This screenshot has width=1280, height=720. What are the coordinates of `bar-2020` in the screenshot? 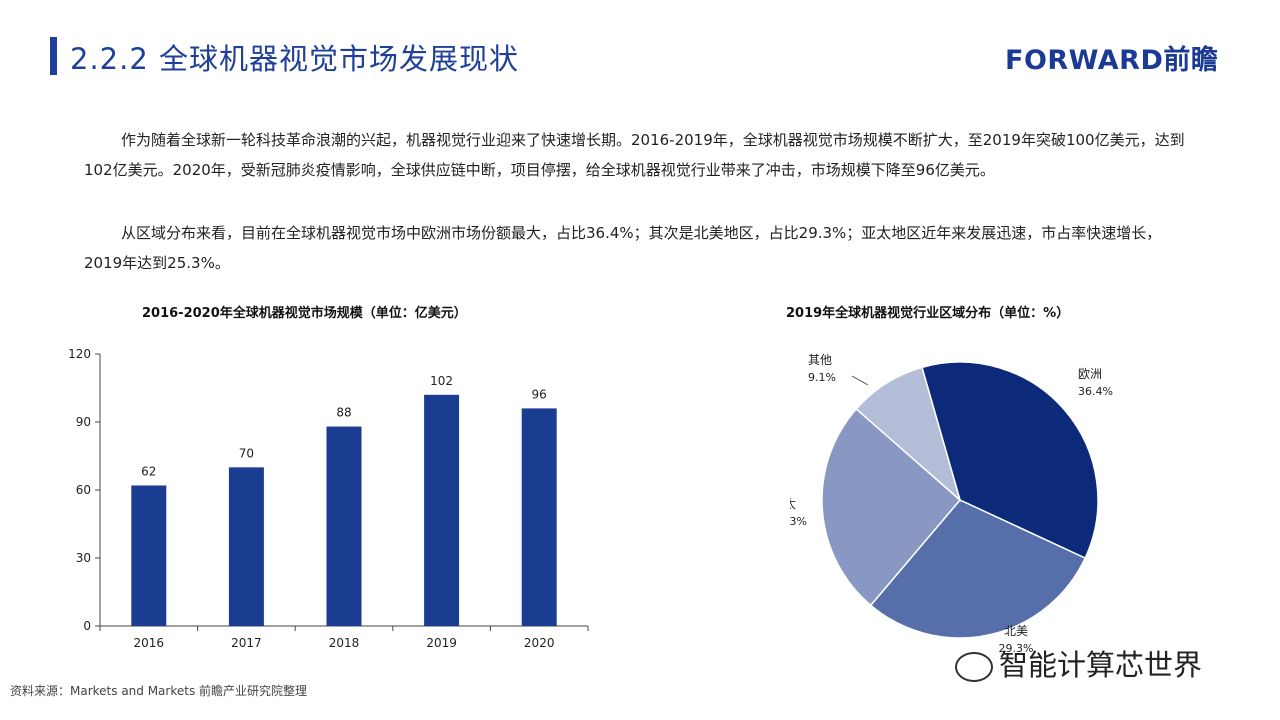 It's located at (539, 517).